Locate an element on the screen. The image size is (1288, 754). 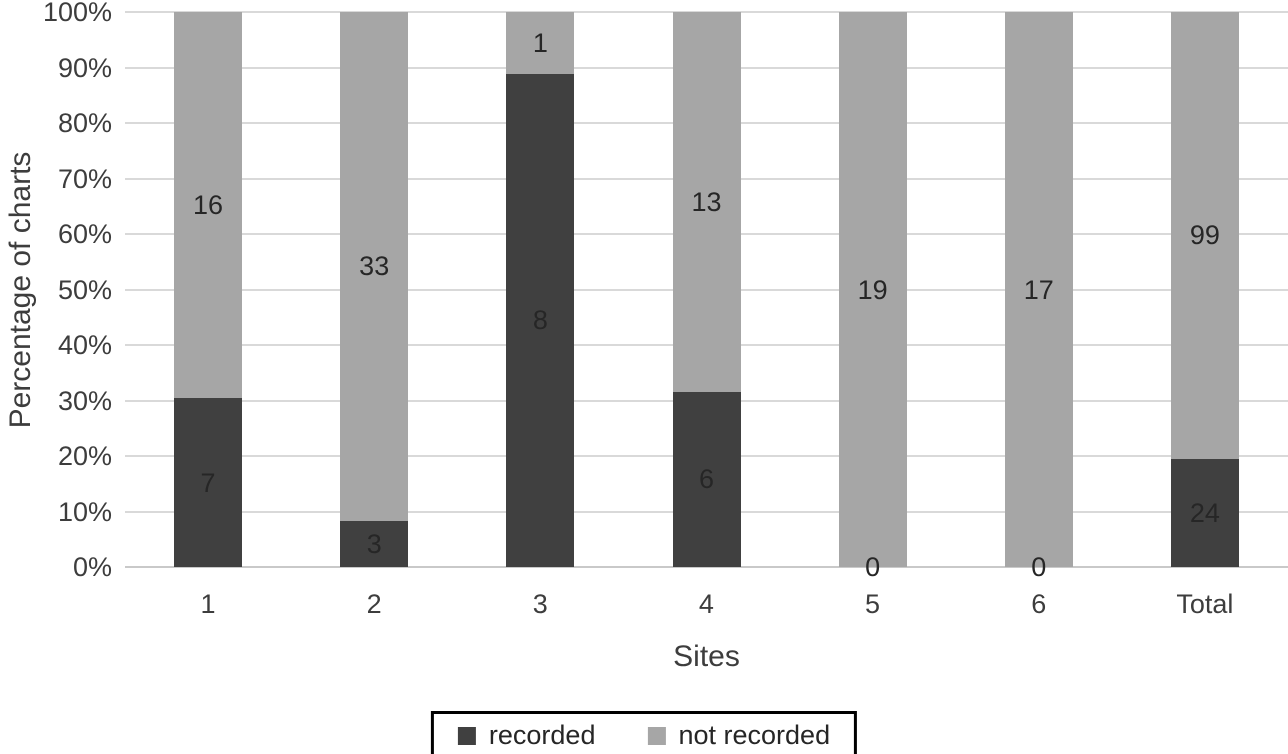
y-tick-label-30%: 30% is located at coordinates (84, 400).